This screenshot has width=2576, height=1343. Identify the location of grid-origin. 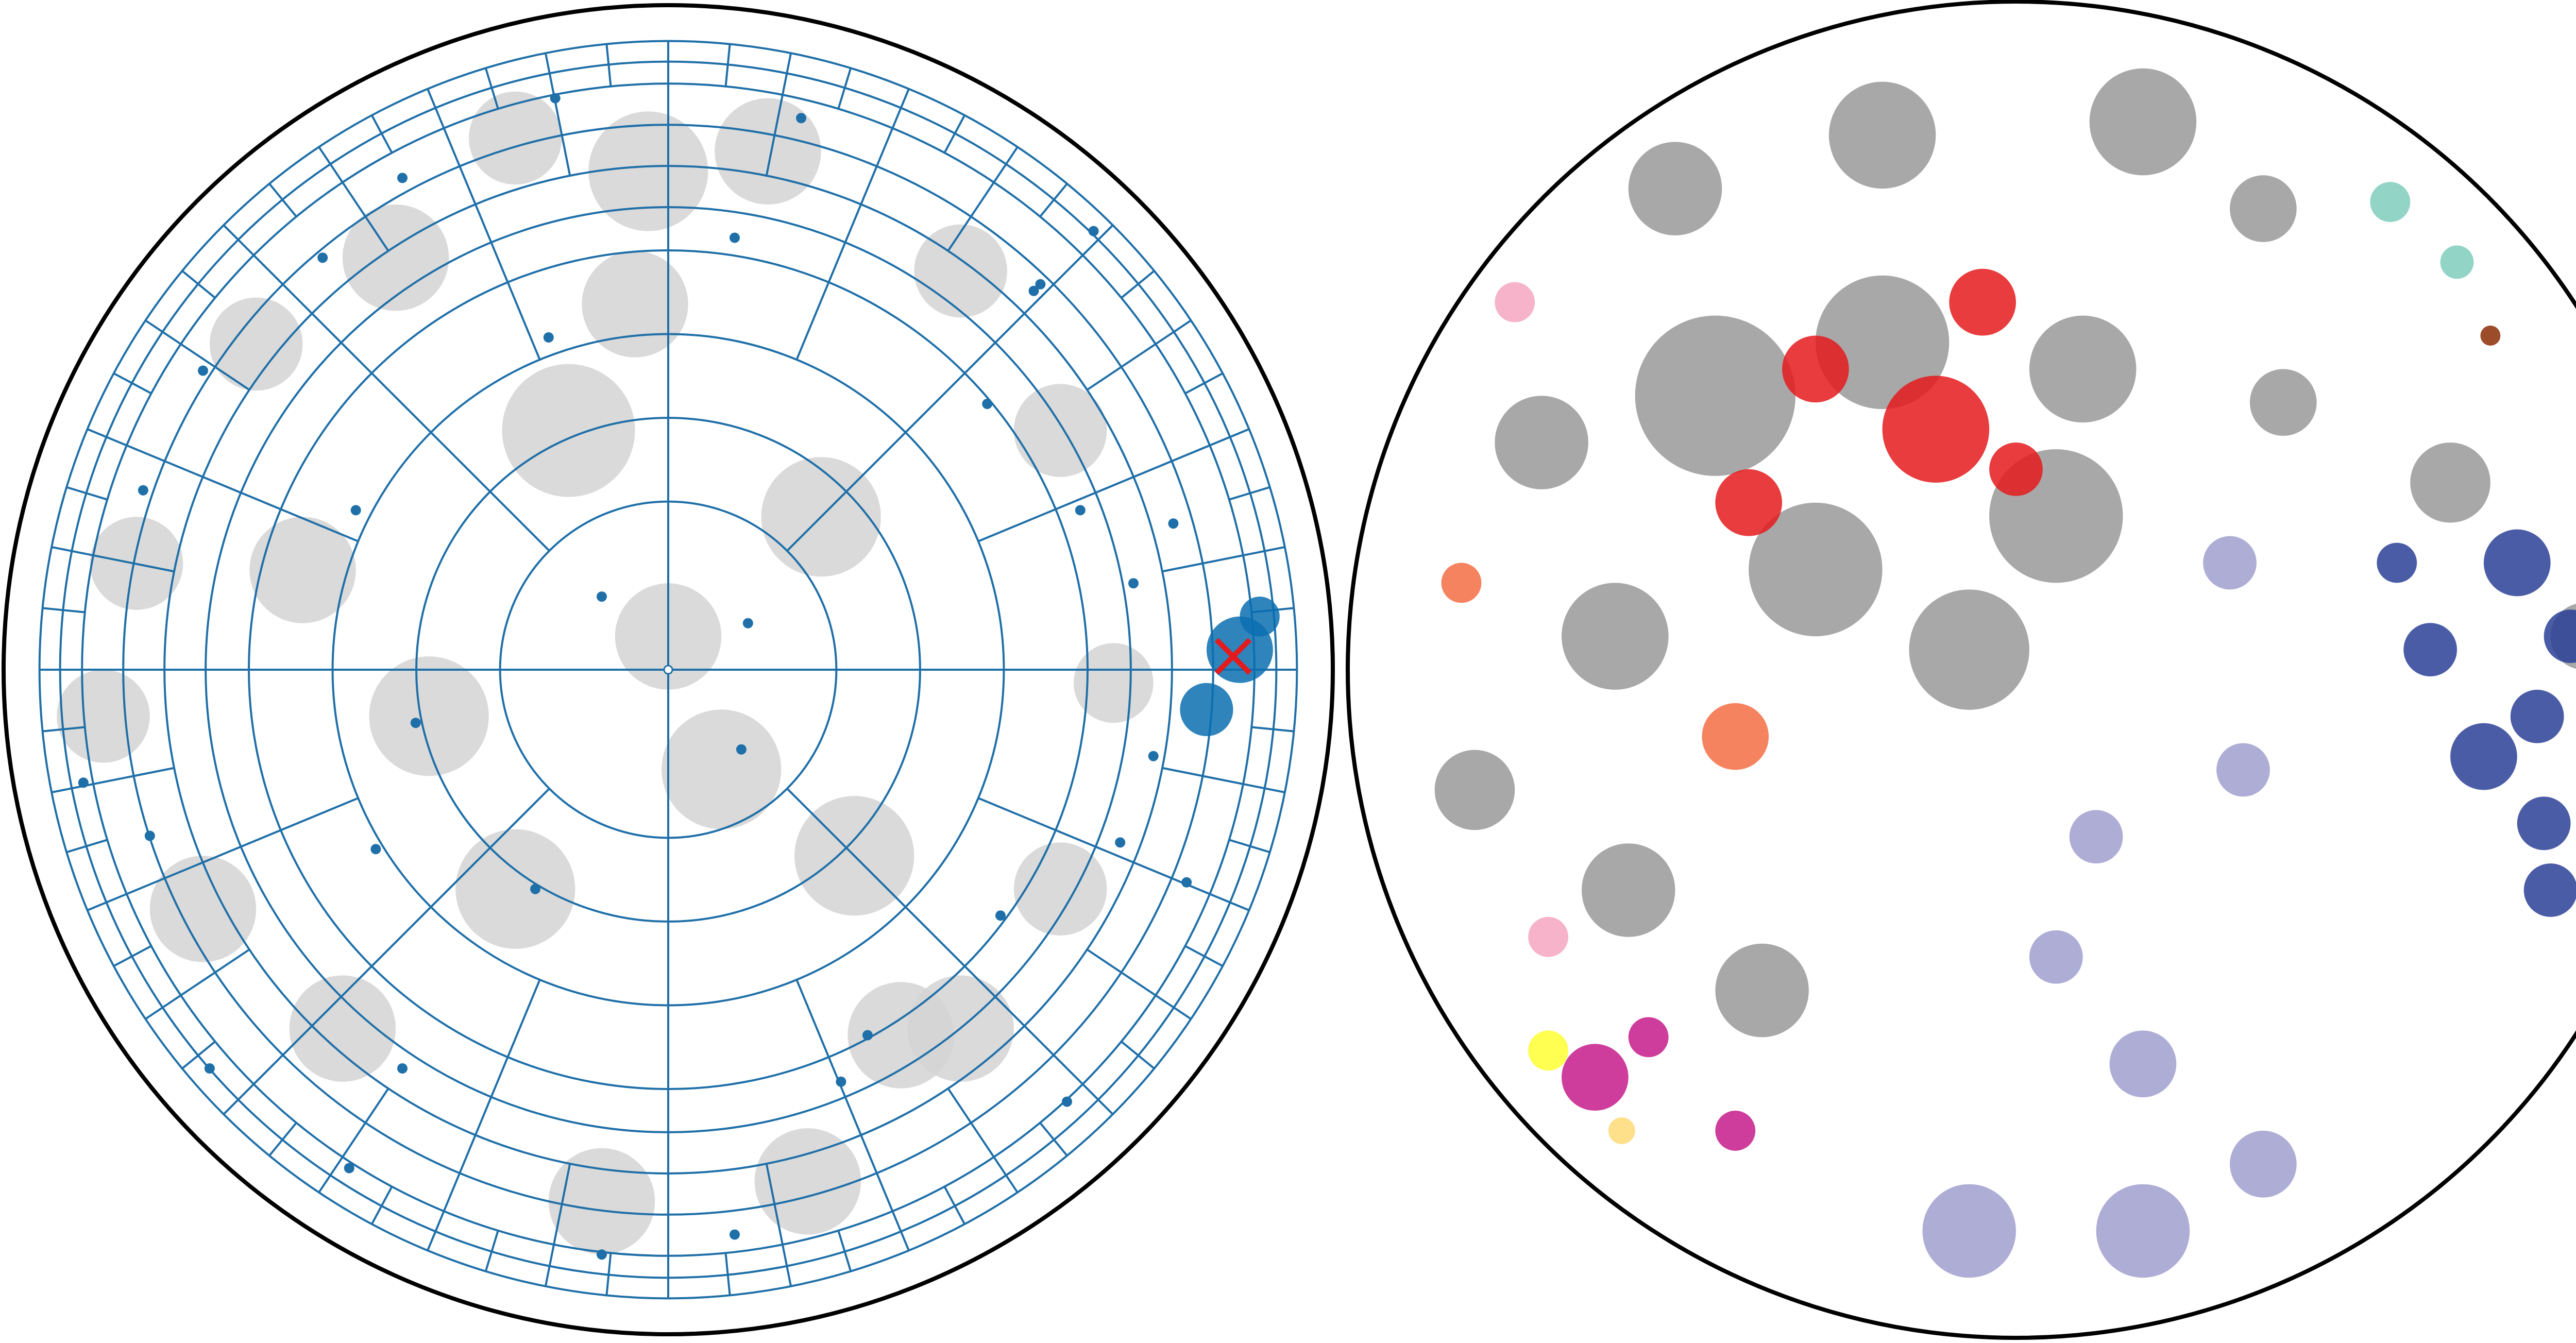
(668, 670).